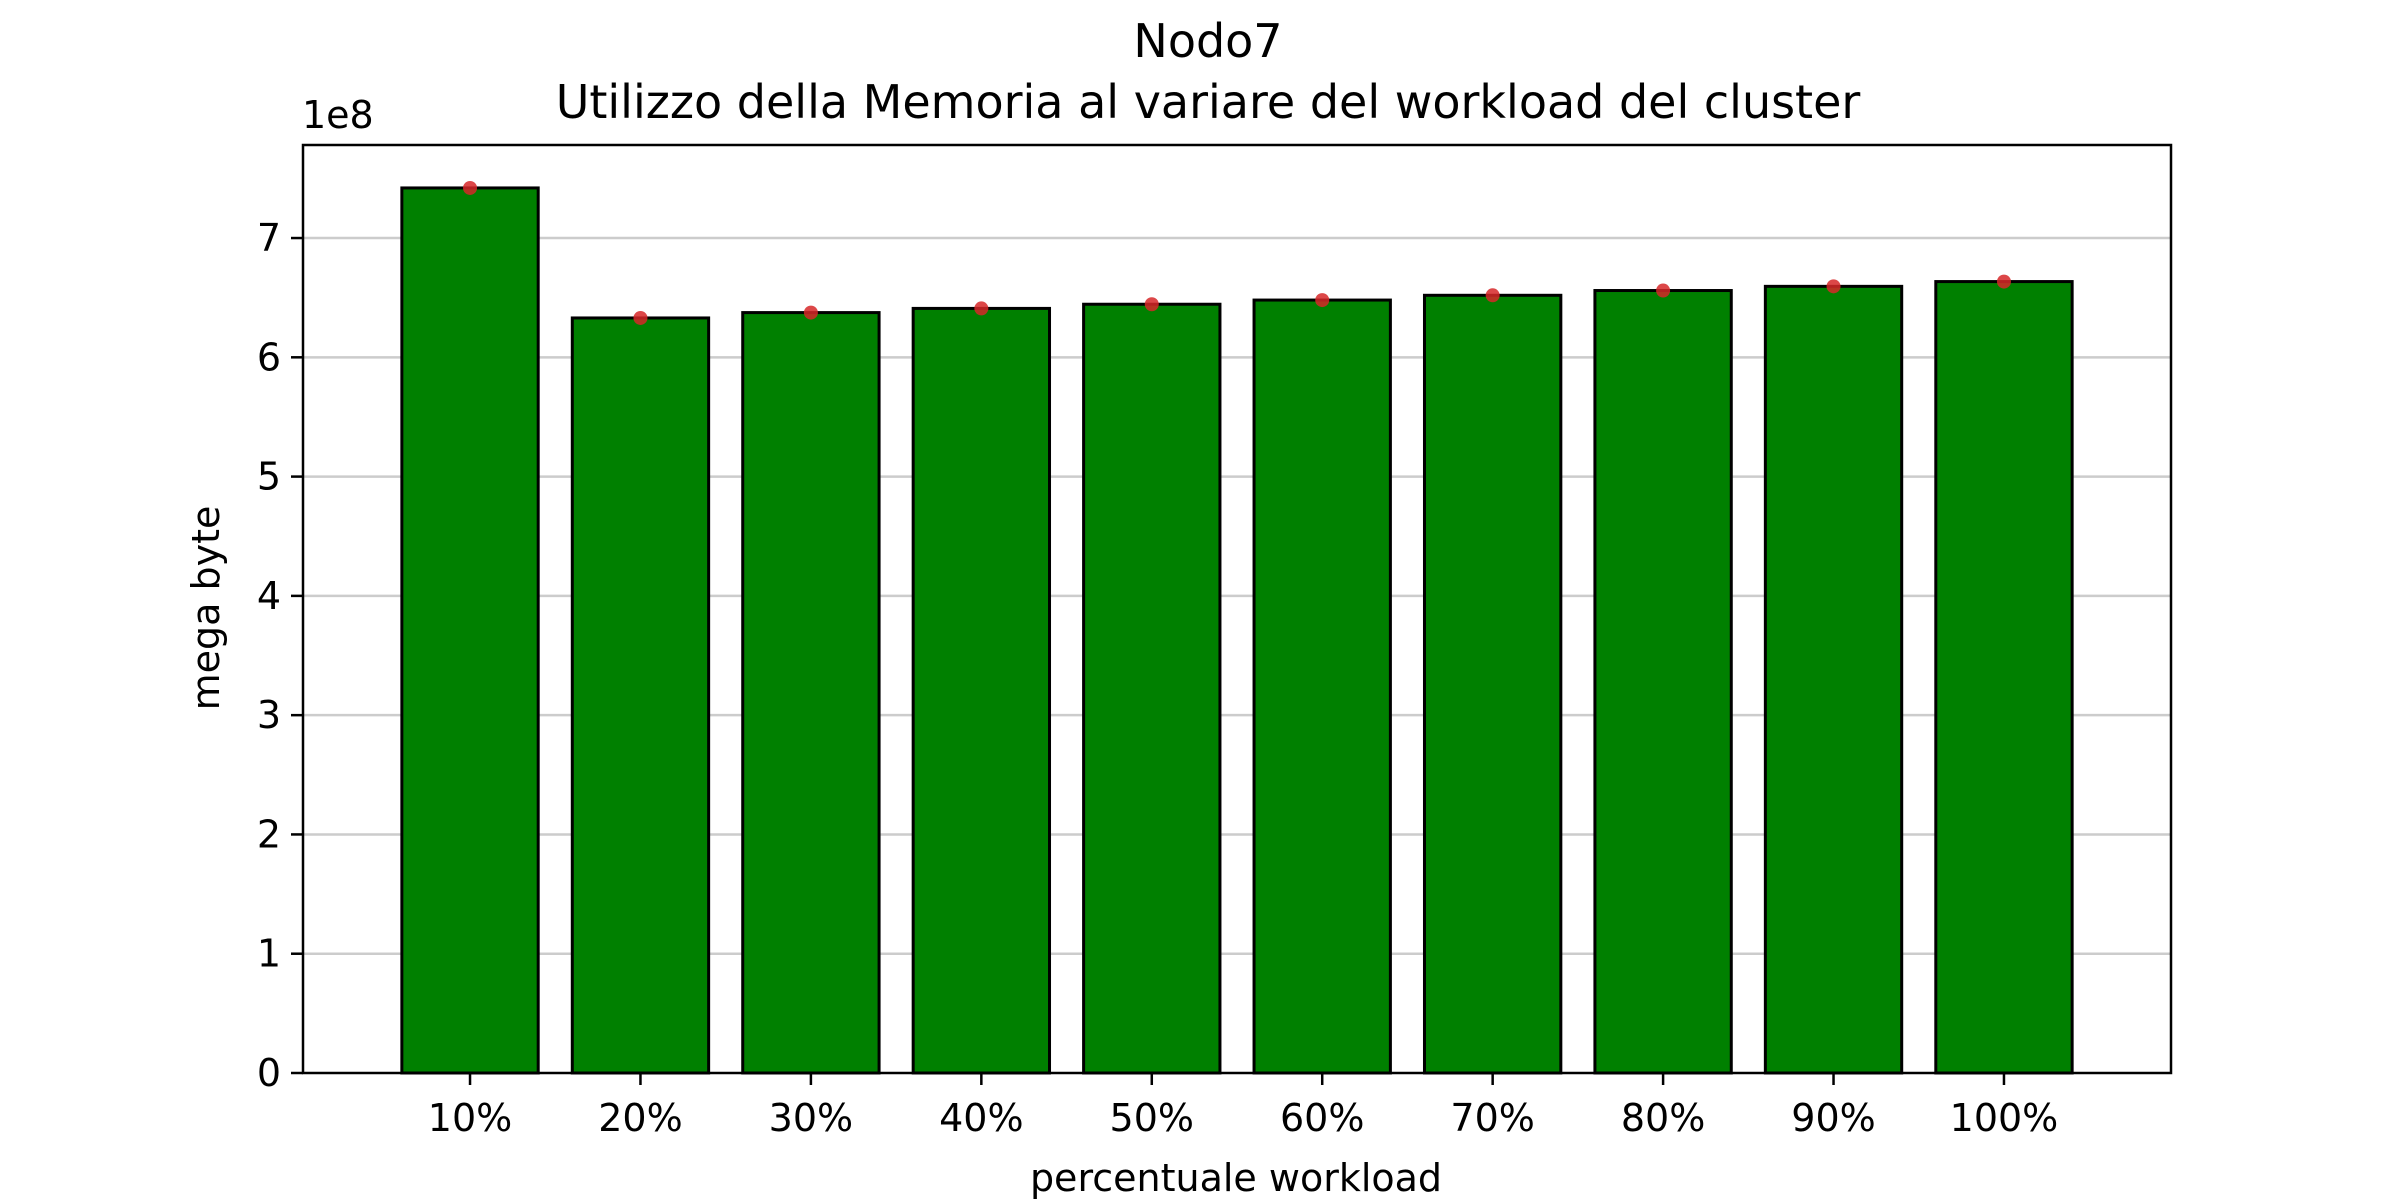 The image size is (2400, 1200). What do you see at coordinates (640, 1118) in the screenshot?
I see `x-tick-label: 20%` at bounding box center [640, 1118].